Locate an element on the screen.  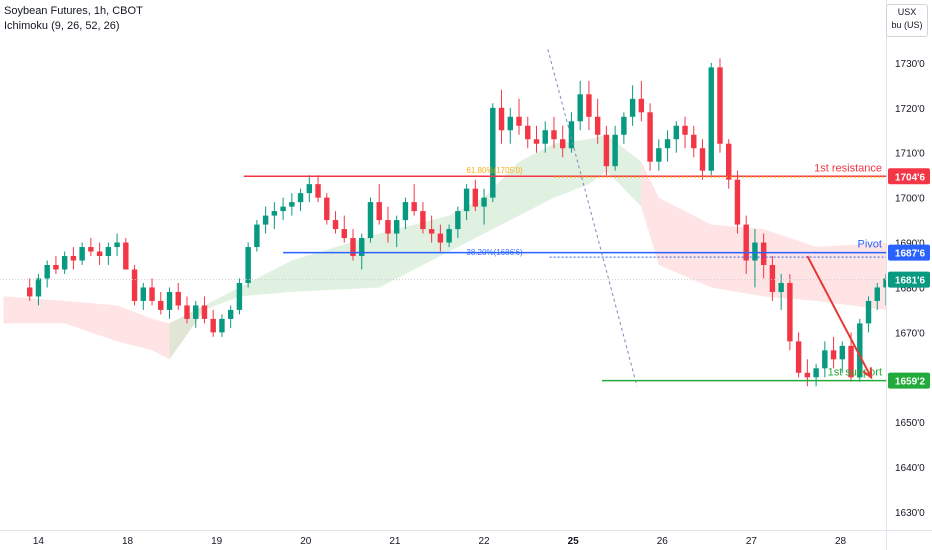
x-tick-label: 21 is located at coordinates (395, 541).